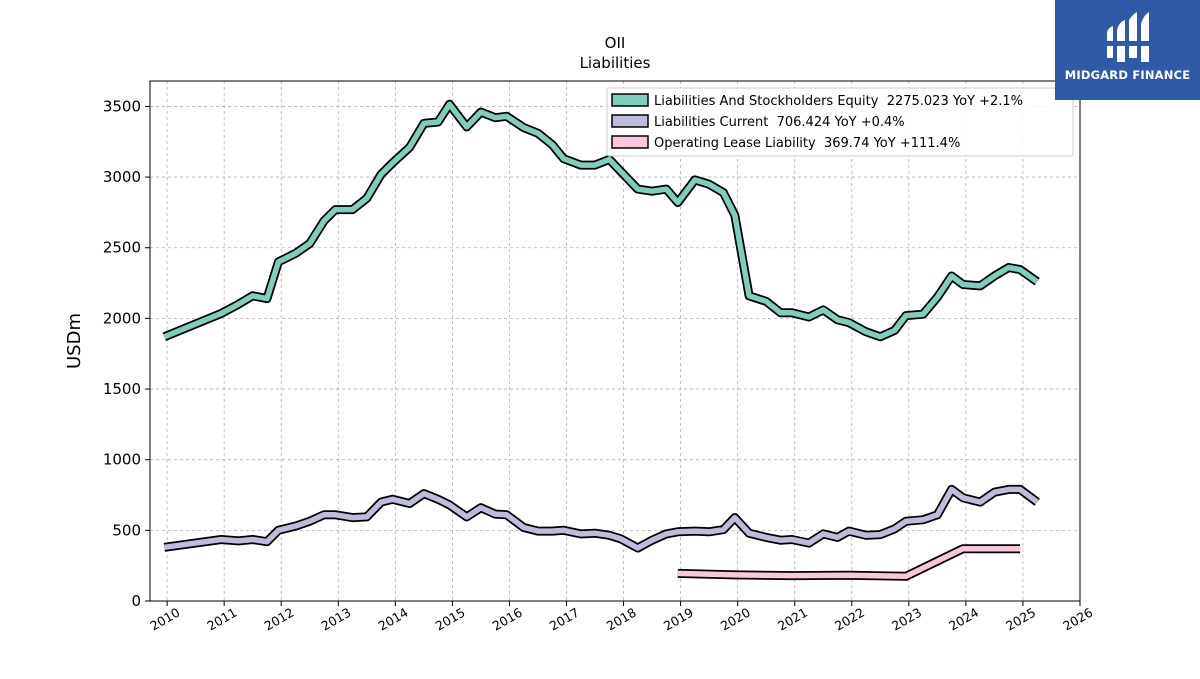 This screenshot has height=679, width=1200. What do you see at coordinates (906, 619) in the screenshot?
I see `x-tick-label: 2023` at bounding box center [906, 619].